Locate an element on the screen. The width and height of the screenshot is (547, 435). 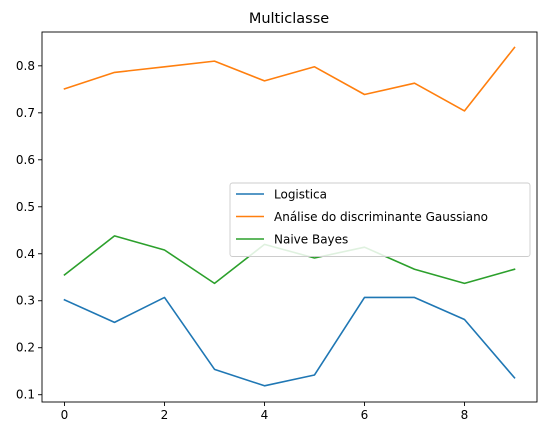
y-tick-label-3: 0.4 is located at coordinates (25, 254).